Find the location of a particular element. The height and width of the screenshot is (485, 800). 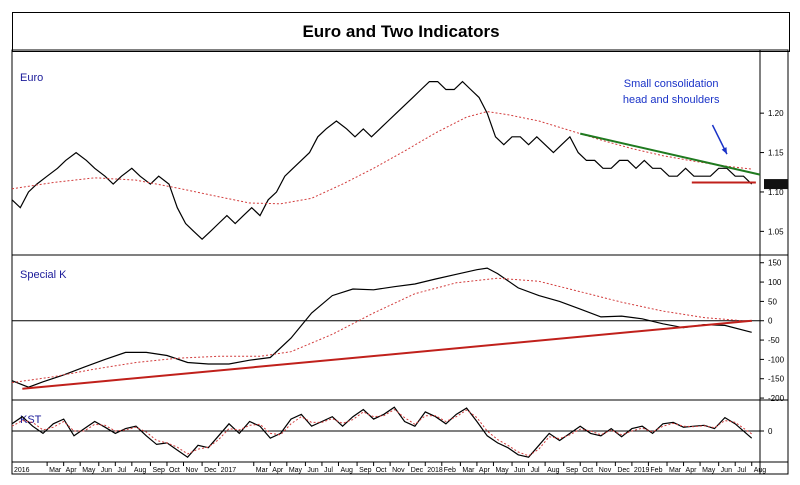

y-tick-label-special_k: 150 is located at coordinates (775, 263).